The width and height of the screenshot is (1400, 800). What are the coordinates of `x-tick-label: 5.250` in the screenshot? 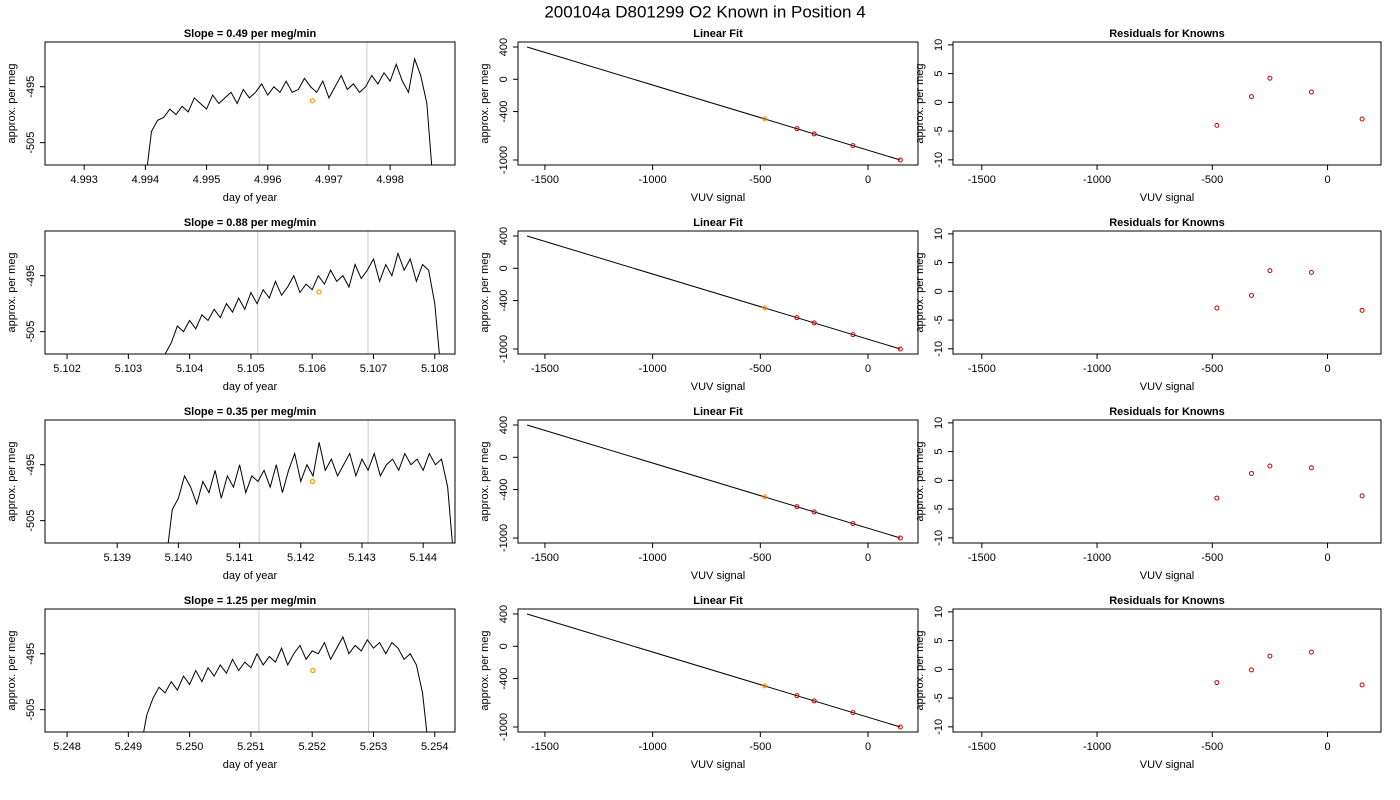 It's located at (190, 747).